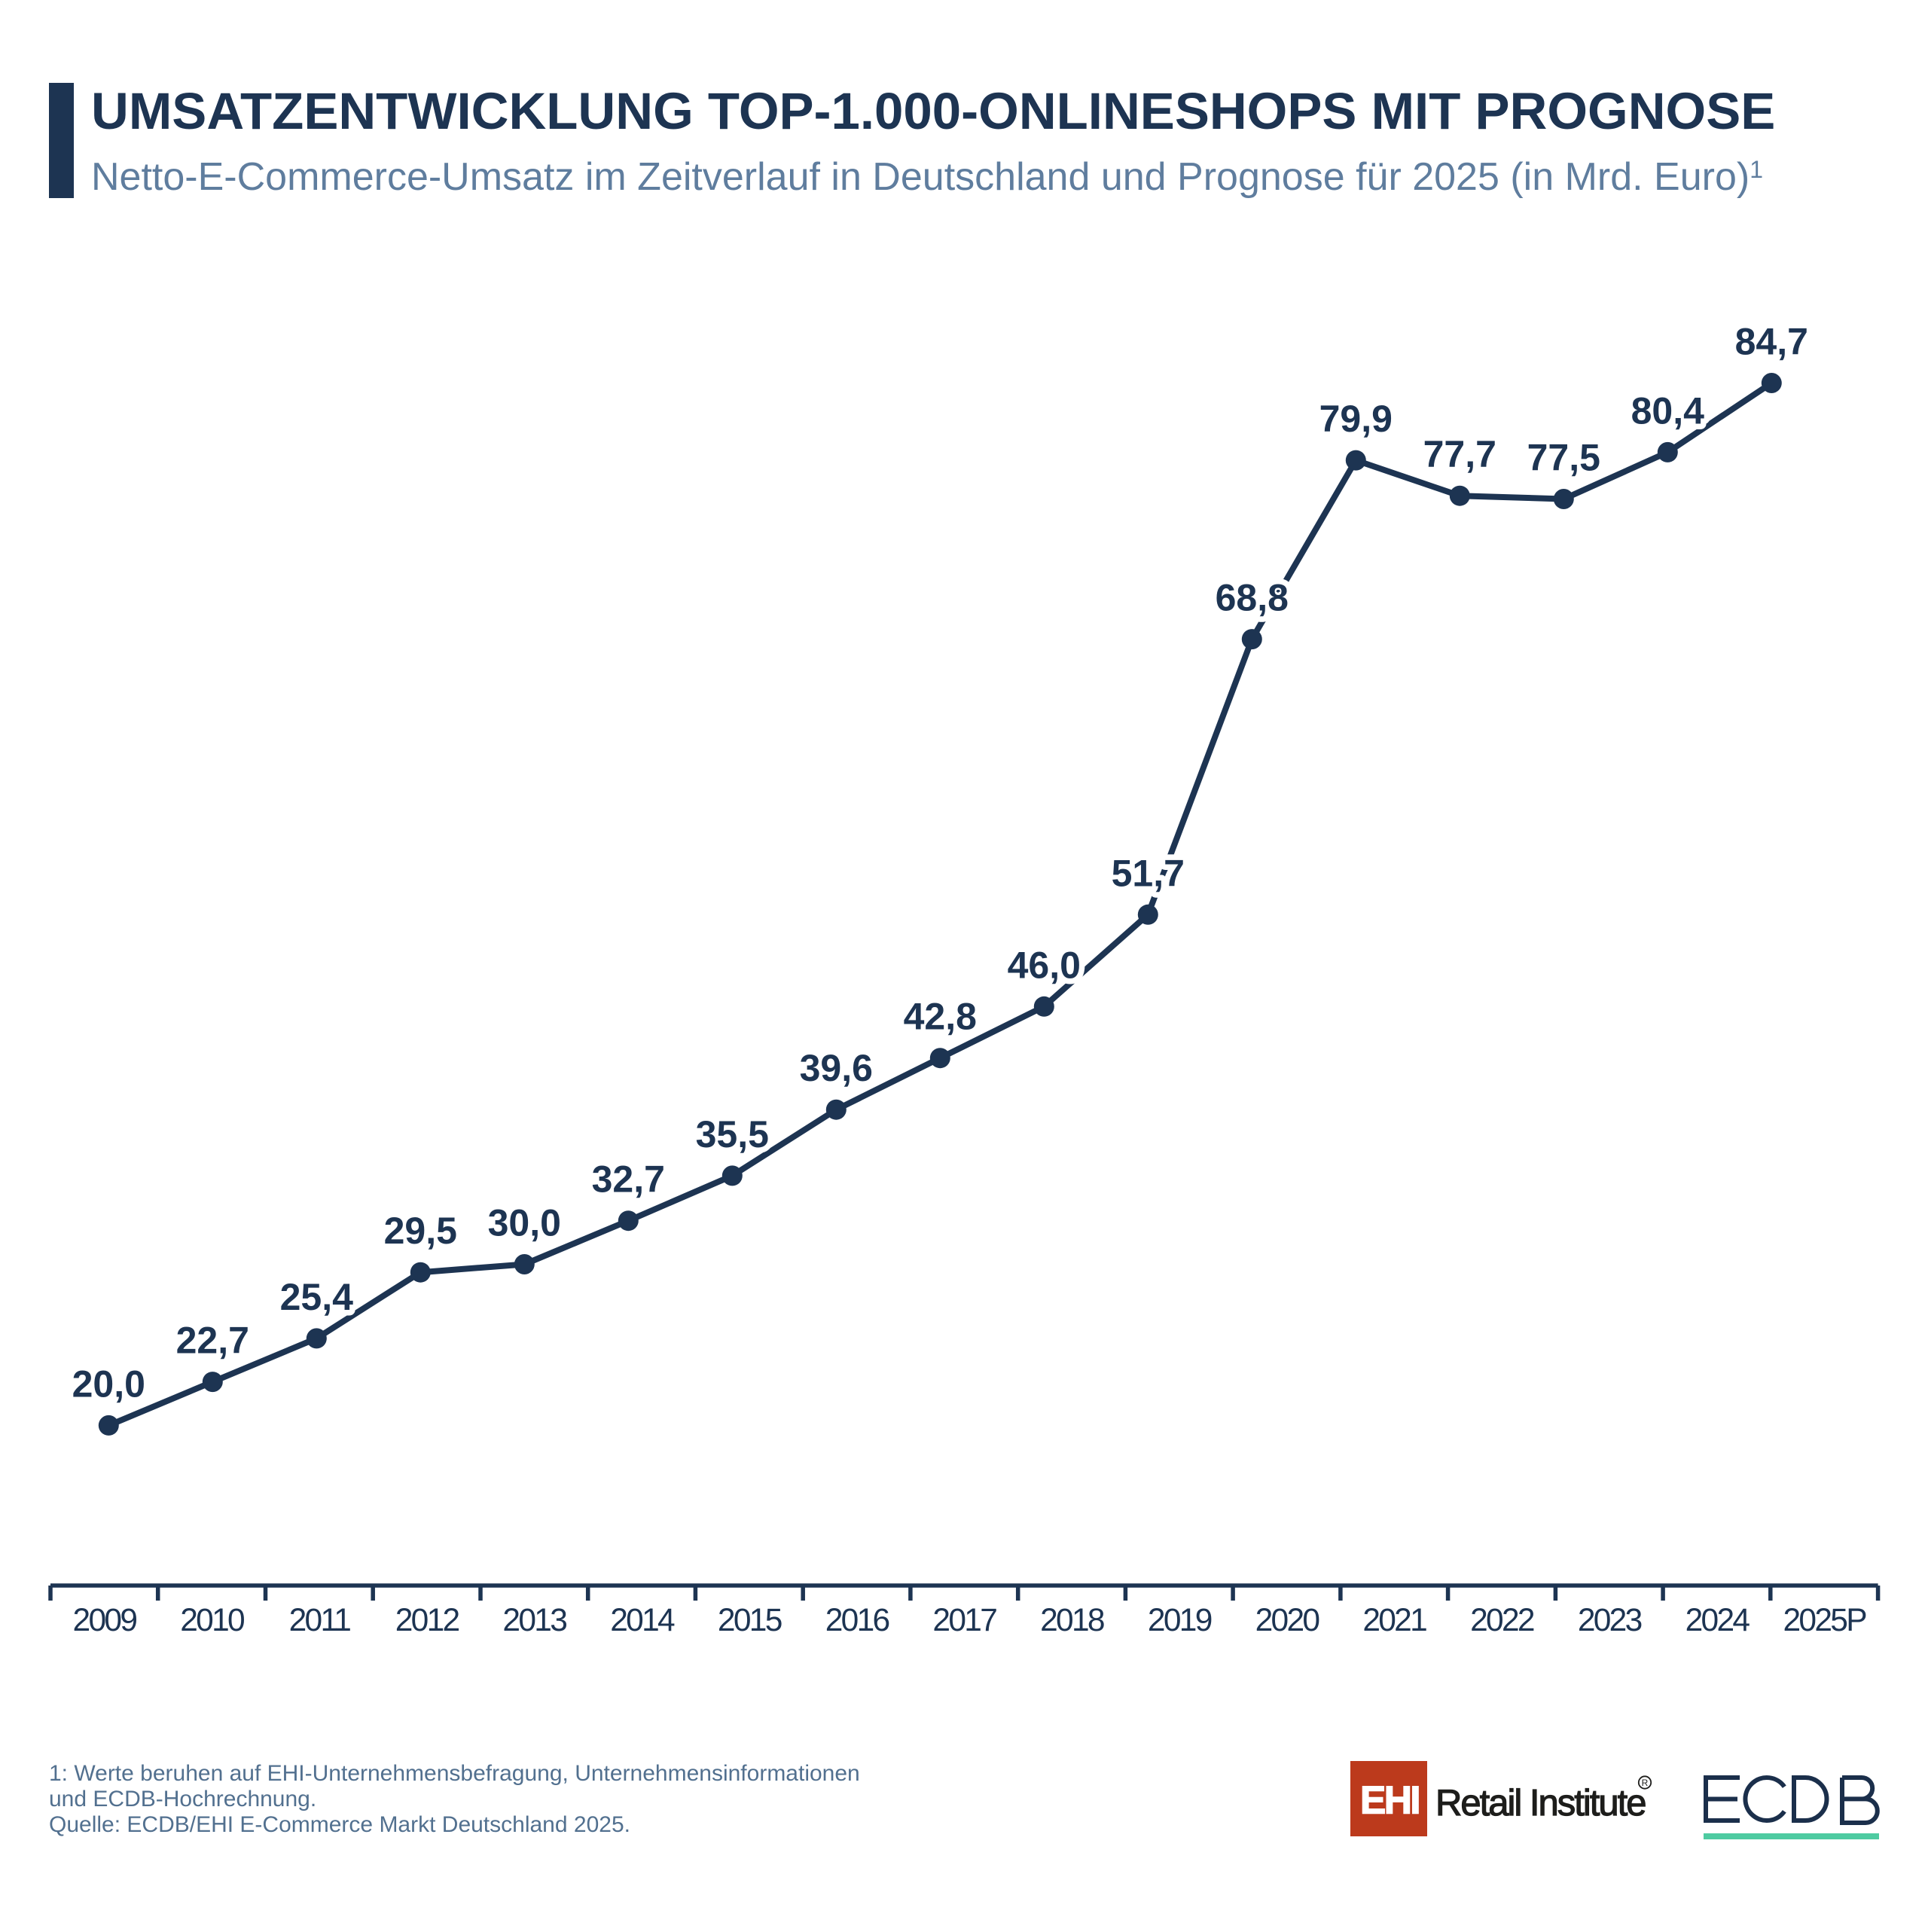 This screenshot has width=1928, height=1932. Describe the element at coordinates (1540, 1804) in the screenshot. I see `svg-text: Retail Institute` at that location.